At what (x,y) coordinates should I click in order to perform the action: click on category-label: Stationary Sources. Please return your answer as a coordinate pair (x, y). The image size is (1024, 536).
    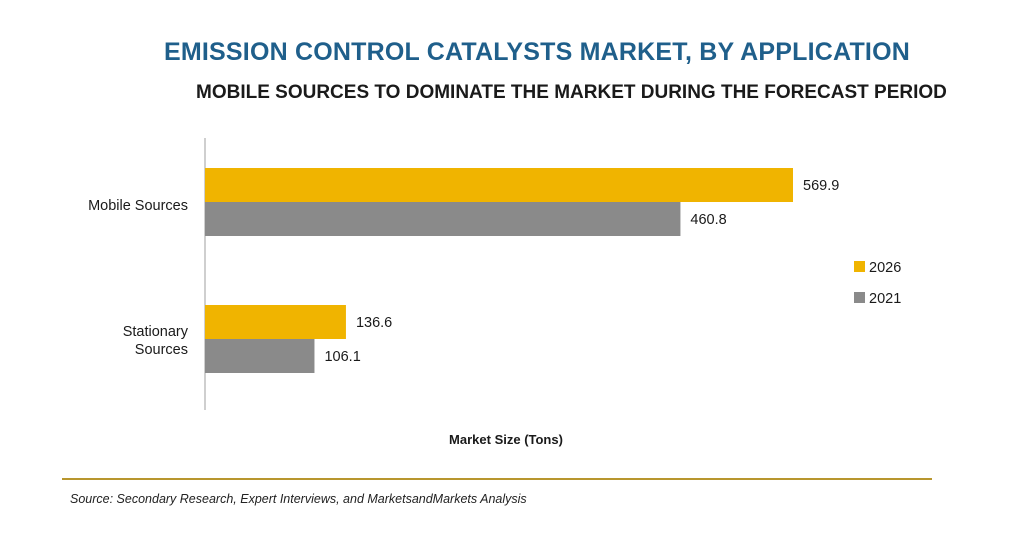
    Looking at the image, I should click on (156, 341).